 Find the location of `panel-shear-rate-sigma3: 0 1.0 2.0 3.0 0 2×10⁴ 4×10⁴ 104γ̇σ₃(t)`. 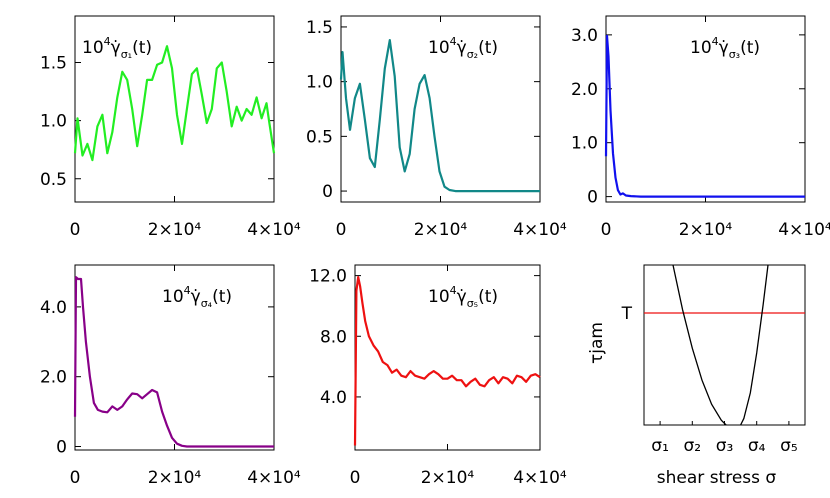

panel-shear-rate-sigma3: 0 1.0 2.0 3.0 0 2×10⁴ 4×10⁴ 104γ̇σ₃(t) is located at coordinates (700, 127).